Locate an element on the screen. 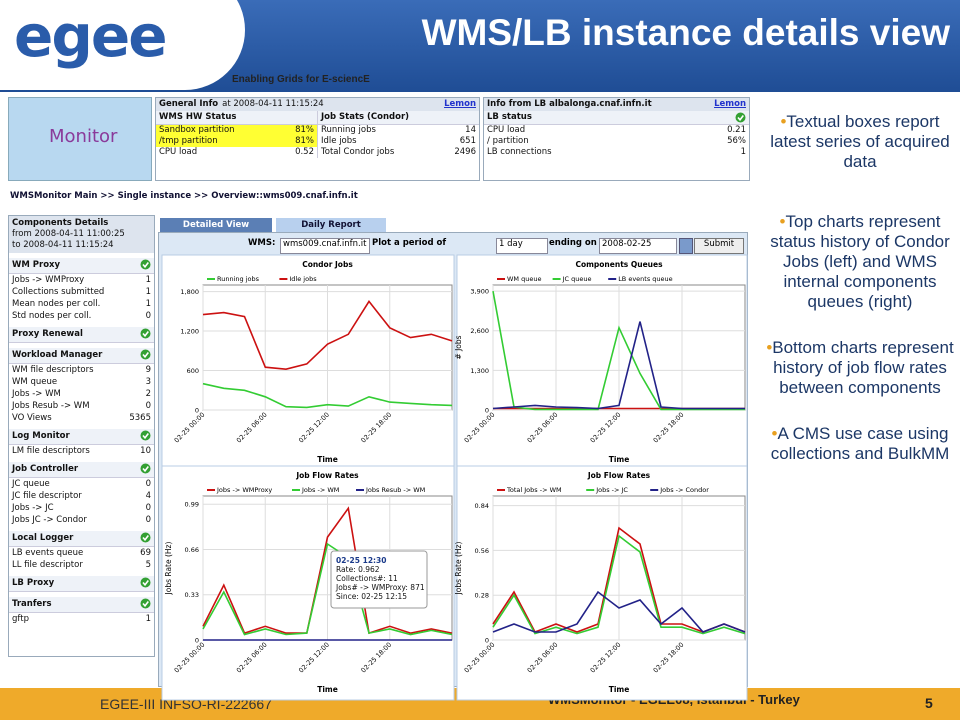 The image size is (960, 720). component-row: Jobs -> JC 0 is located at coordinates (81, 508).